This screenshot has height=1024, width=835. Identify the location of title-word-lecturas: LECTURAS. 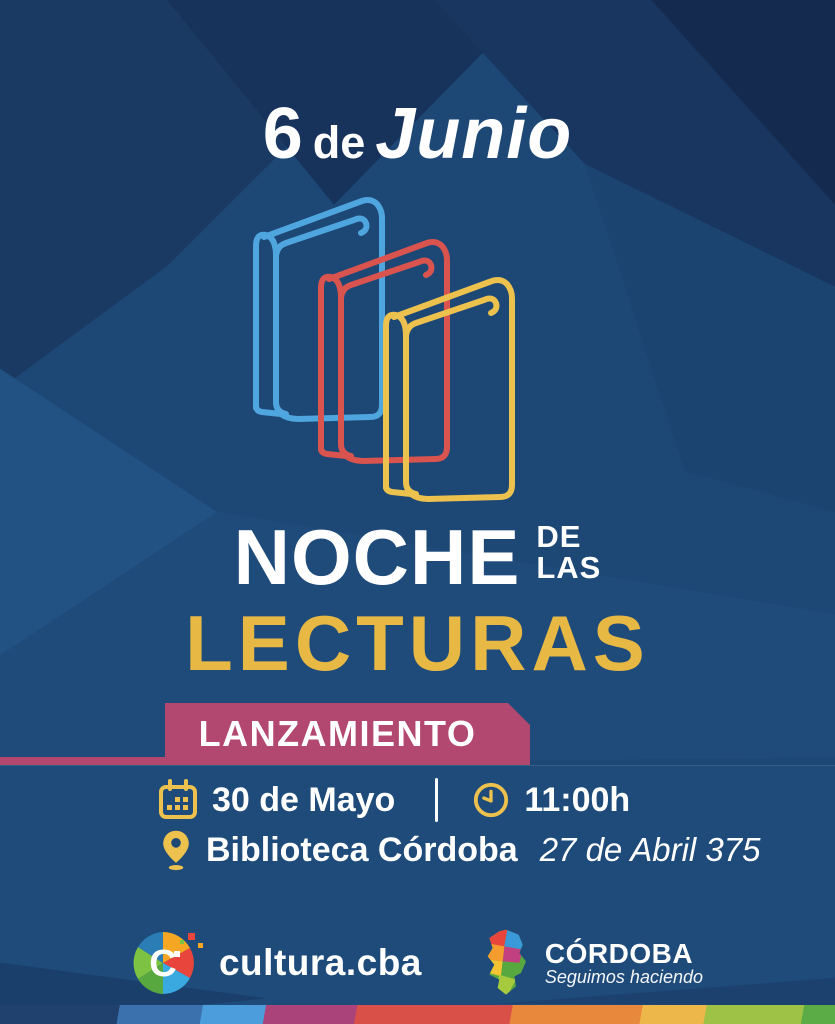
(417, 643).